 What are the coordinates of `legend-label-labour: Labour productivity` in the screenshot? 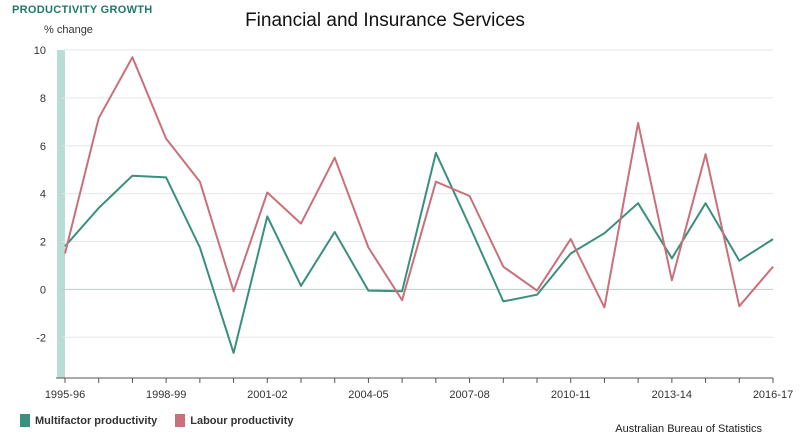 It's located at (242, 420).